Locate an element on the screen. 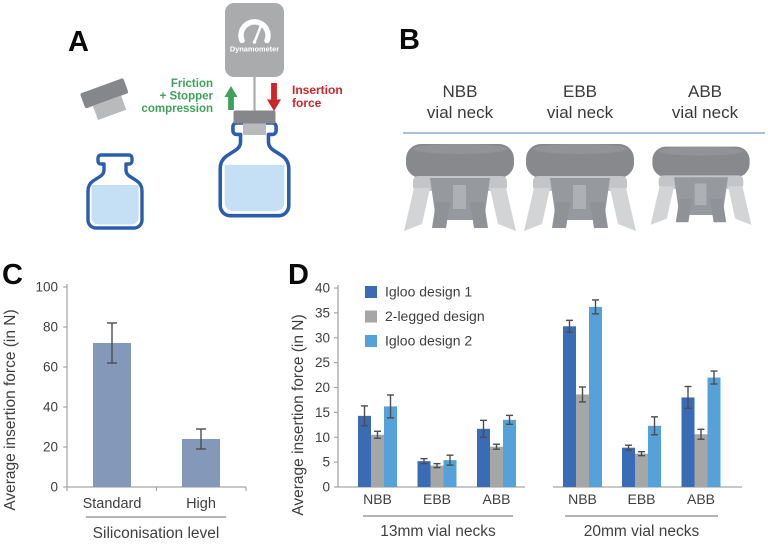 The image size is (768, 545). group-label: Siliconisation level is located at coordinates (156, 533).